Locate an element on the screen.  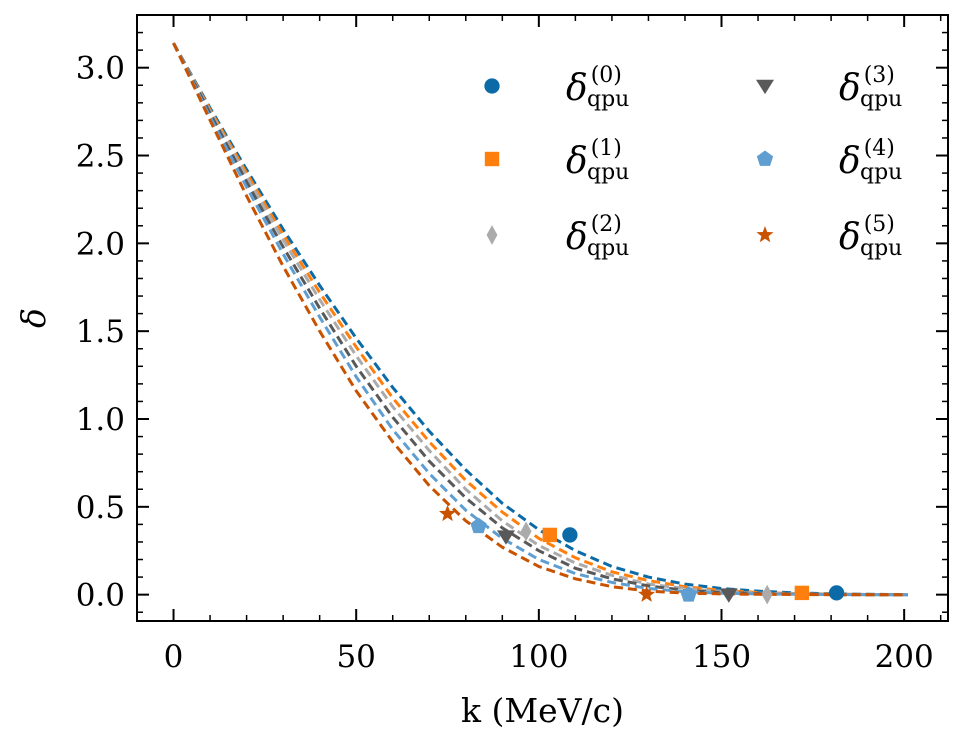
x-tick-label: 0 is located at coordinates (174, 657).